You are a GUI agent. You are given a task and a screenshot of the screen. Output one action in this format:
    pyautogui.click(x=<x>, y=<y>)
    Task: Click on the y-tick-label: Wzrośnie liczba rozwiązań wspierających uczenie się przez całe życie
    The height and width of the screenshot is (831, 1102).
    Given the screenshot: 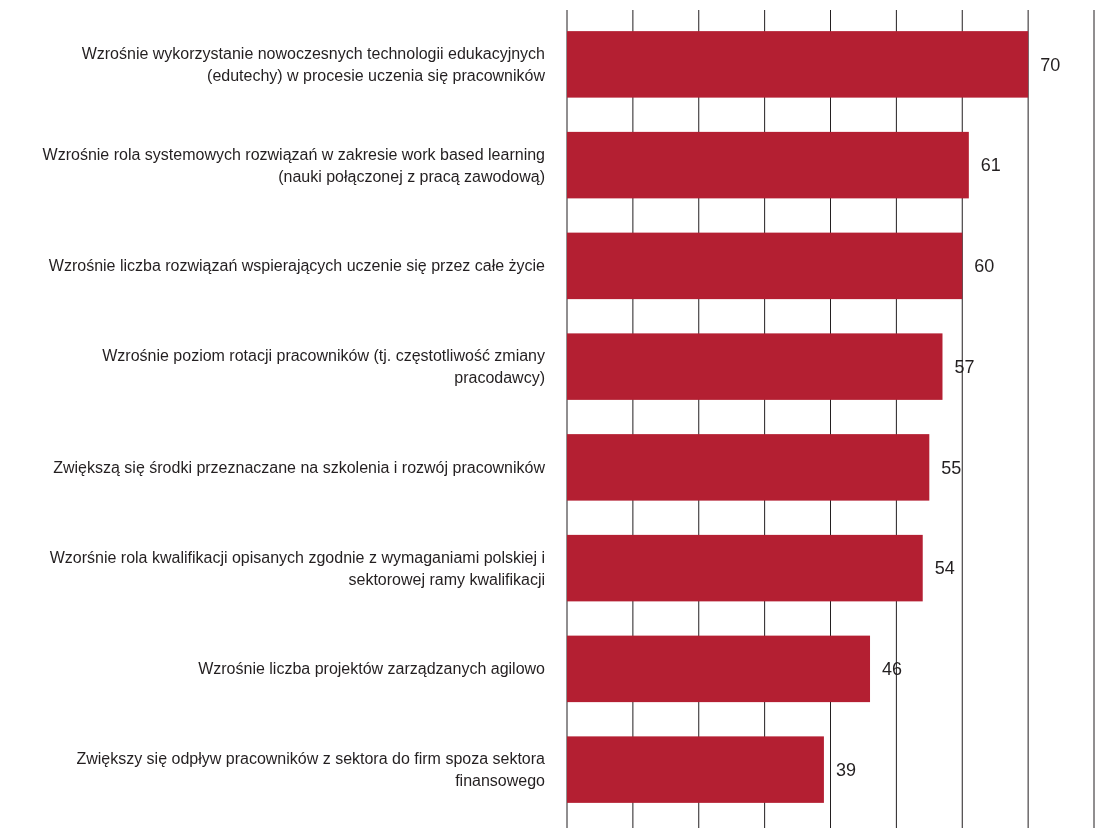 What is the action you would take?
    pyautogui.click(x=297, y=266)
    